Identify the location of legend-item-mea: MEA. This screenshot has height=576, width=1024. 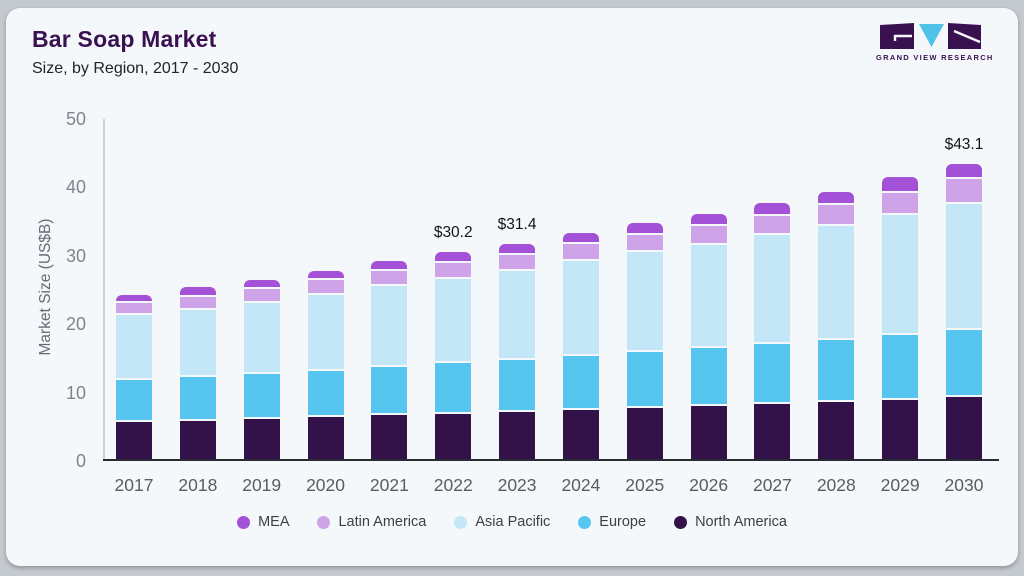
(263, 522).